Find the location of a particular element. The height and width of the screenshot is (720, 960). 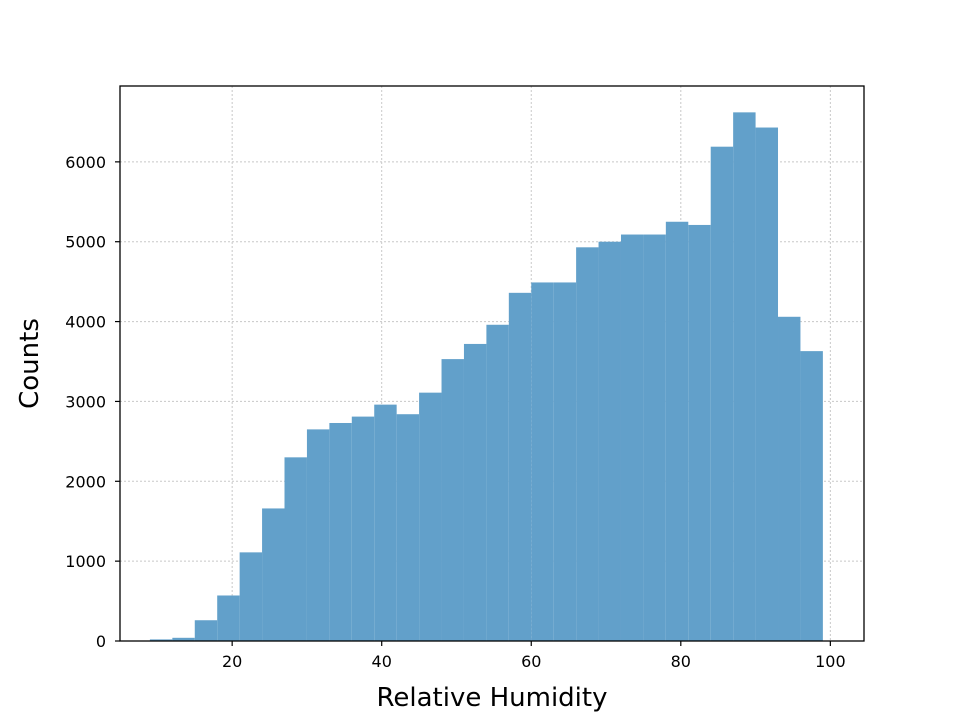

x-axis-label: Relative Humidity is located at coordinates (491, 698).